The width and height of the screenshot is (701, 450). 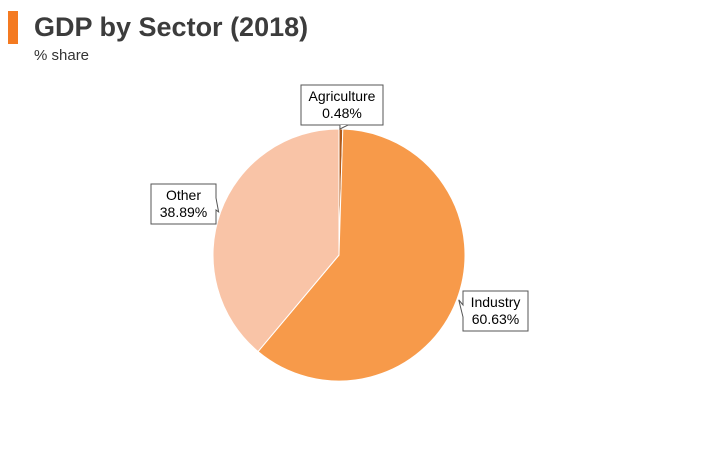 What do you see at coordinates (171, 27) in the screenshot?
I see `chart-title: GDP by Sector (2018)` at bounding box center [171, 27].